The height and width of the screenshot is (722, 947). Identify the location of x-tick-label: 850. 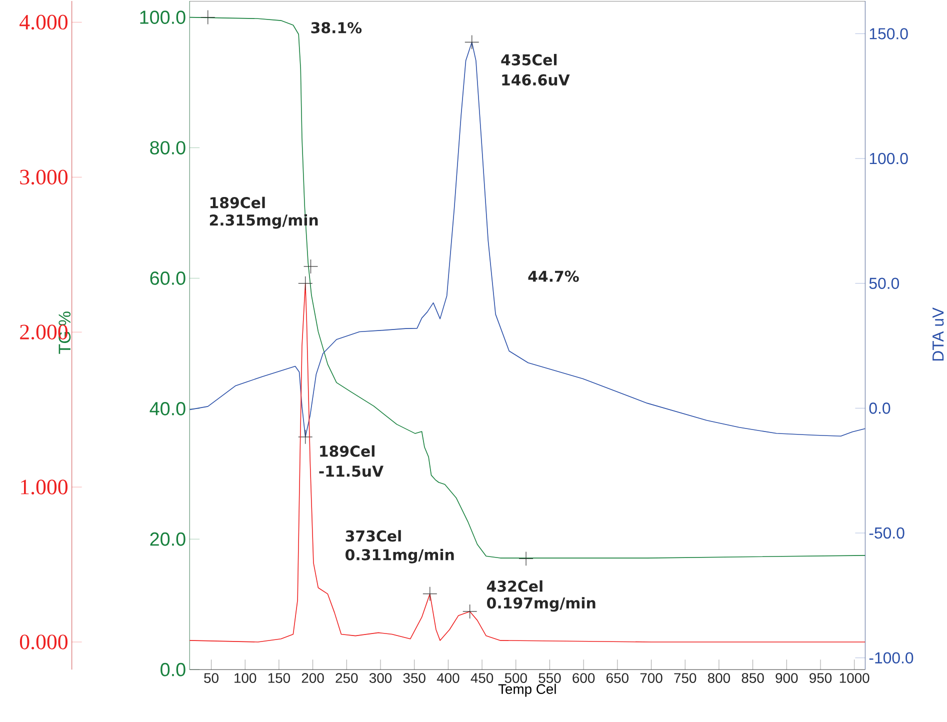
(753, 677).